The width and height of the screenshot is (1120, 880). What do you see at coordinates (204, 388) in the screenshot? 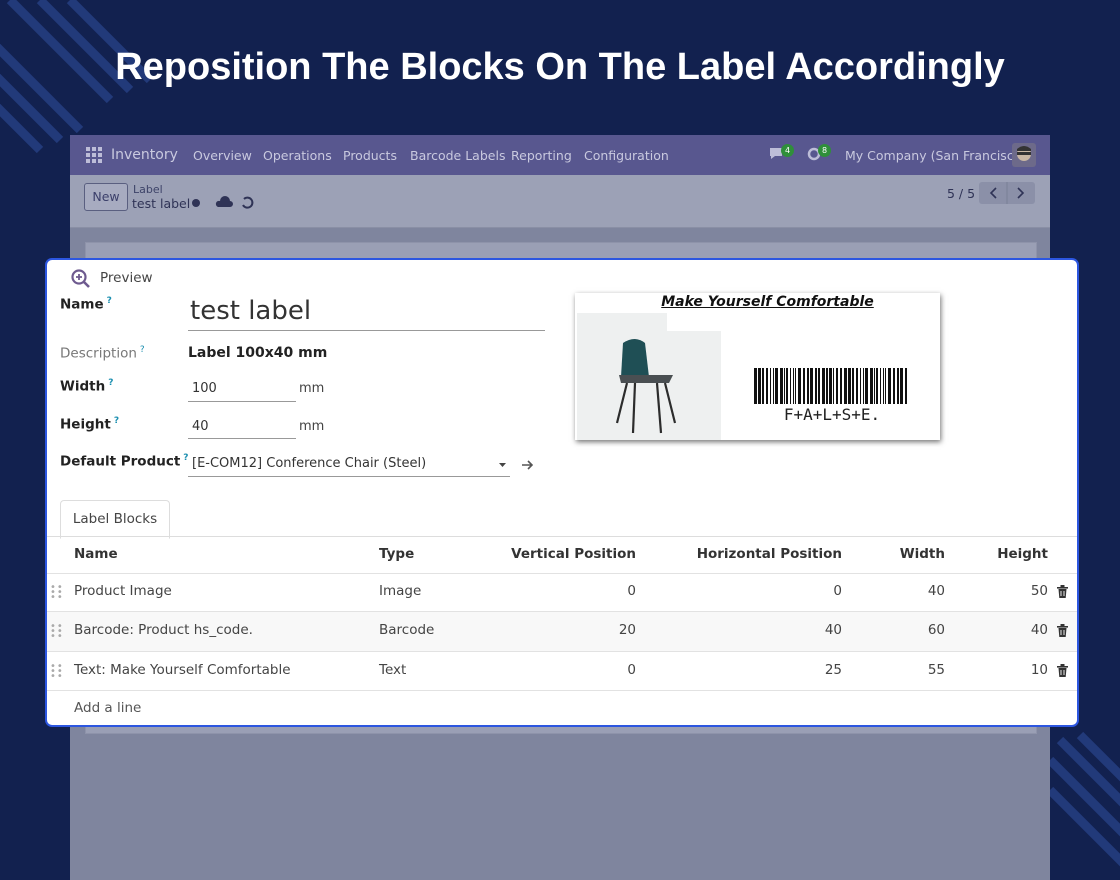
I see `width-input: 100` at bounding box center [204, 388].